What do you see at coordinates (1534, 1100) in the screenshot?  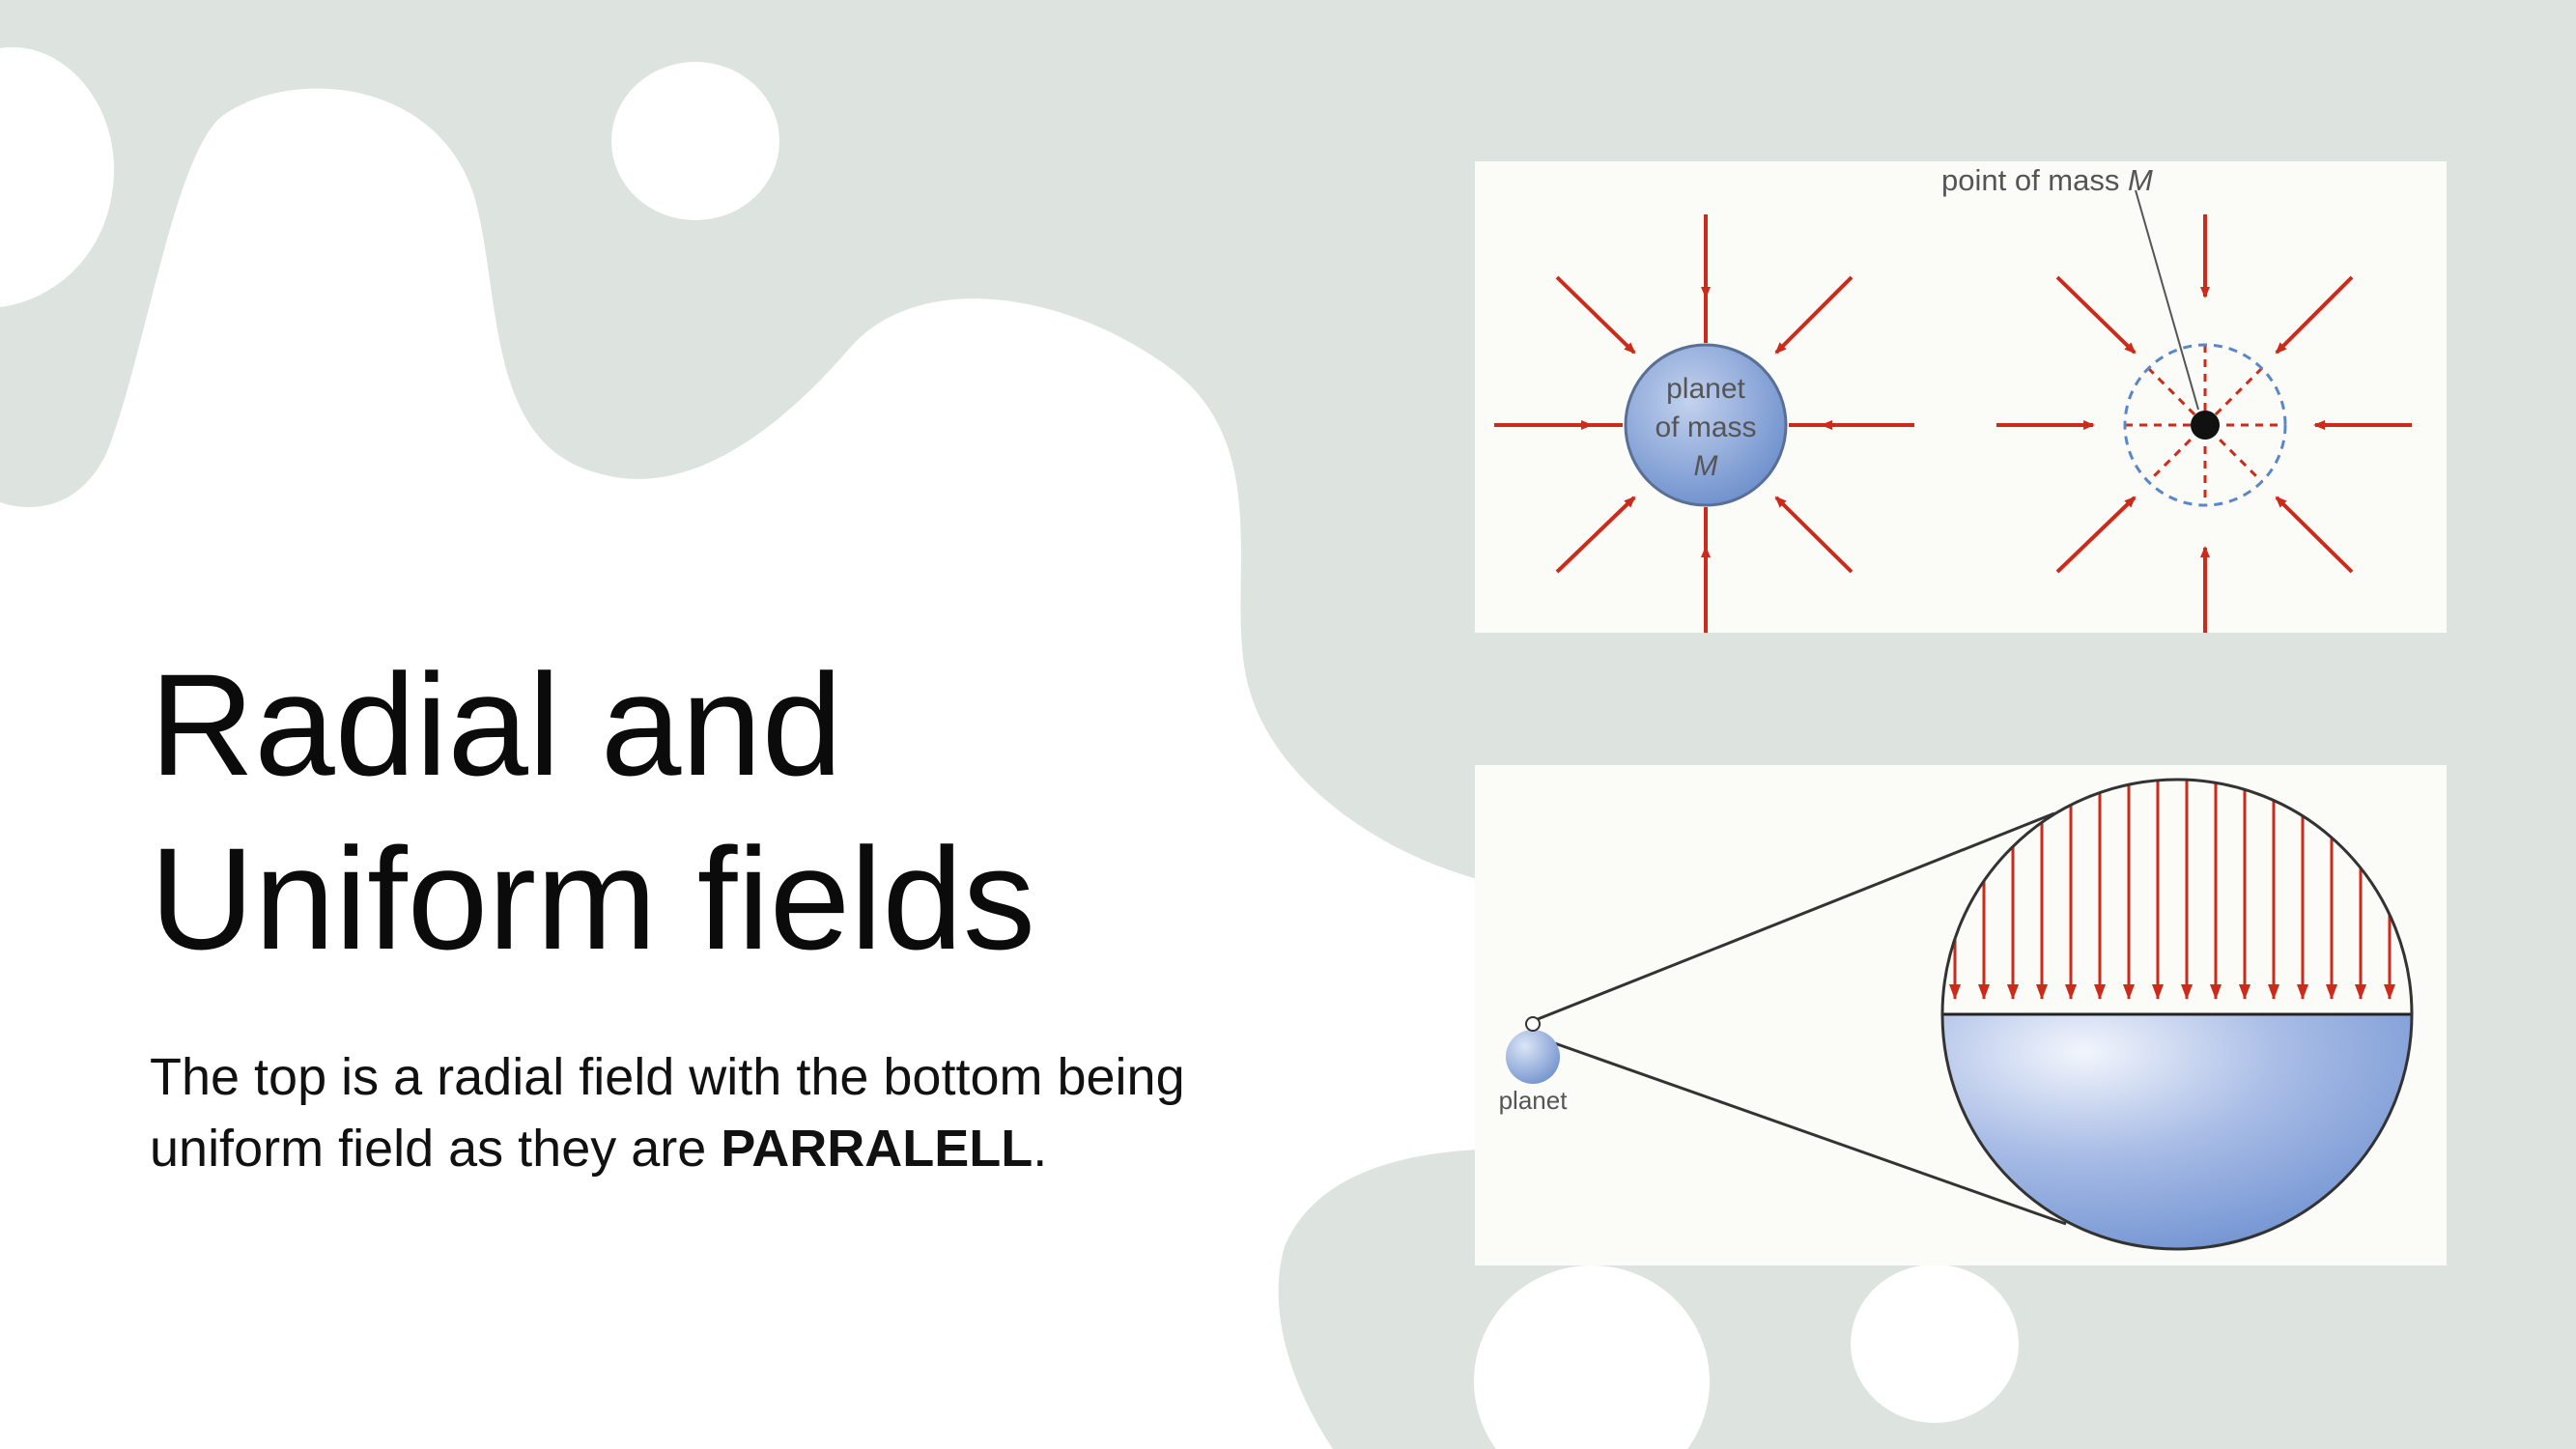 I see `small-planet-label: planet` at bounding box center [1534, 1100].